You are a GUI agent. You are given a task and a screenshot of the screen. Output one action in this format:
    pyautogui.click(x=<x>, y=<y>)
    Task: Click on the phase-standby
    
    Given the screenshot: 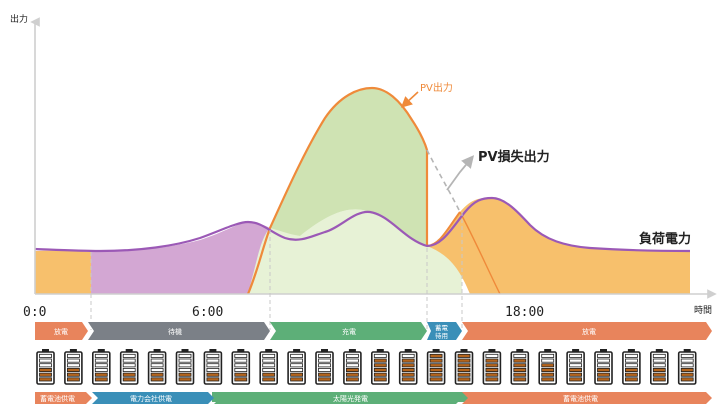 What is the action you would take?
    pyautogui.click(x=179, y=331)
    